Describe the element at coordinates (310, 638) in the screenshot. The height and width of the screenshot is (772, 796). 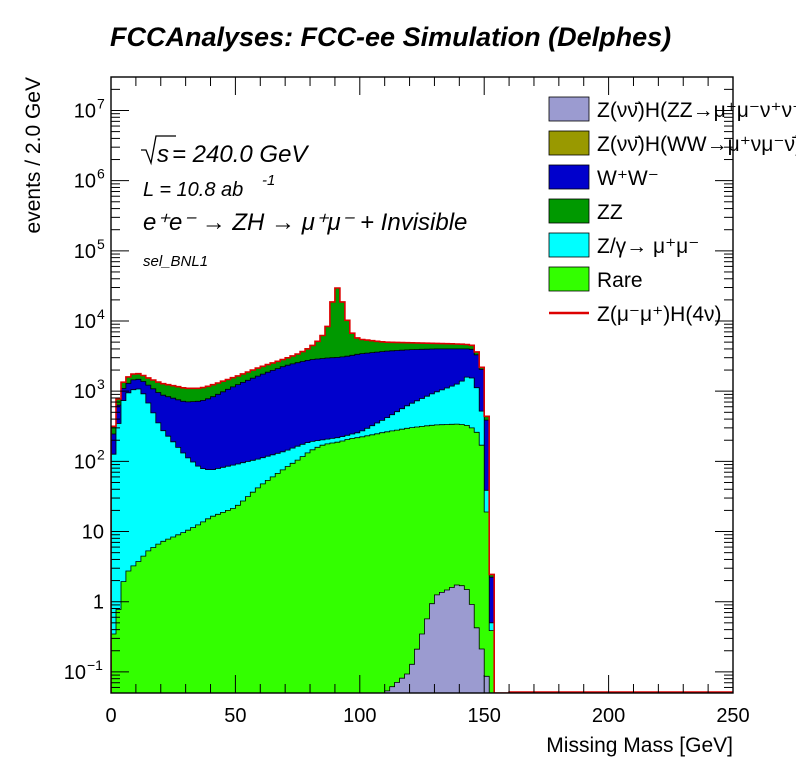
I see `hzz-signal-area` at that location.